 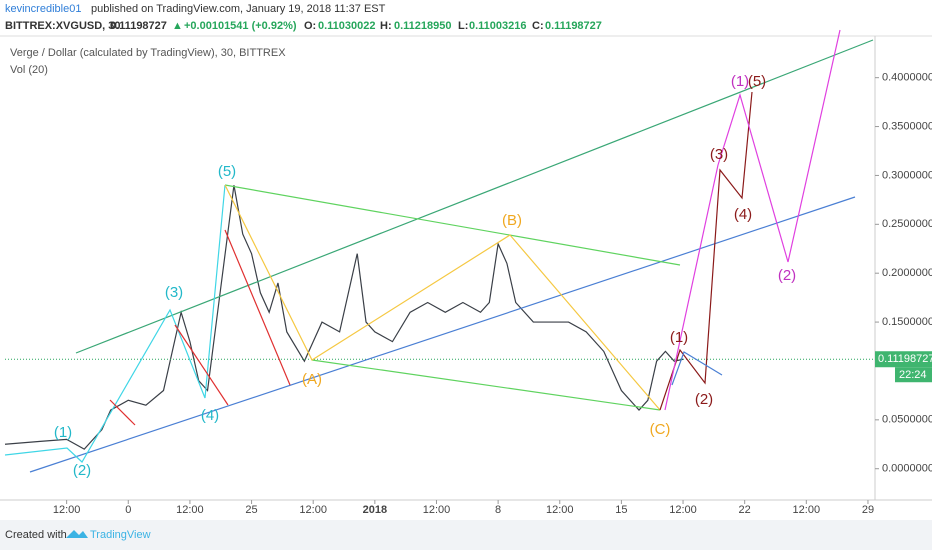 I want to click on x-tick-label: 2018, so click(x=375, y=510).